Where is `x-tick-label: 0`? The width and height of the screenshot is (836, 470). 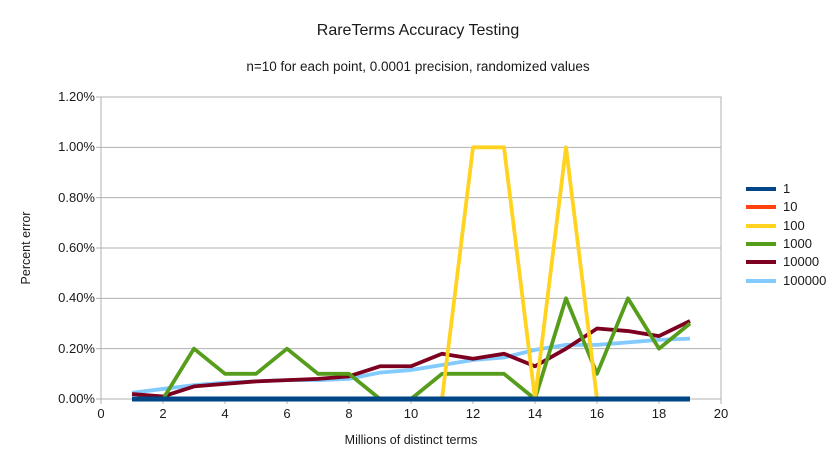
x-tick-label: 0 is located at coordinates (101, 413).